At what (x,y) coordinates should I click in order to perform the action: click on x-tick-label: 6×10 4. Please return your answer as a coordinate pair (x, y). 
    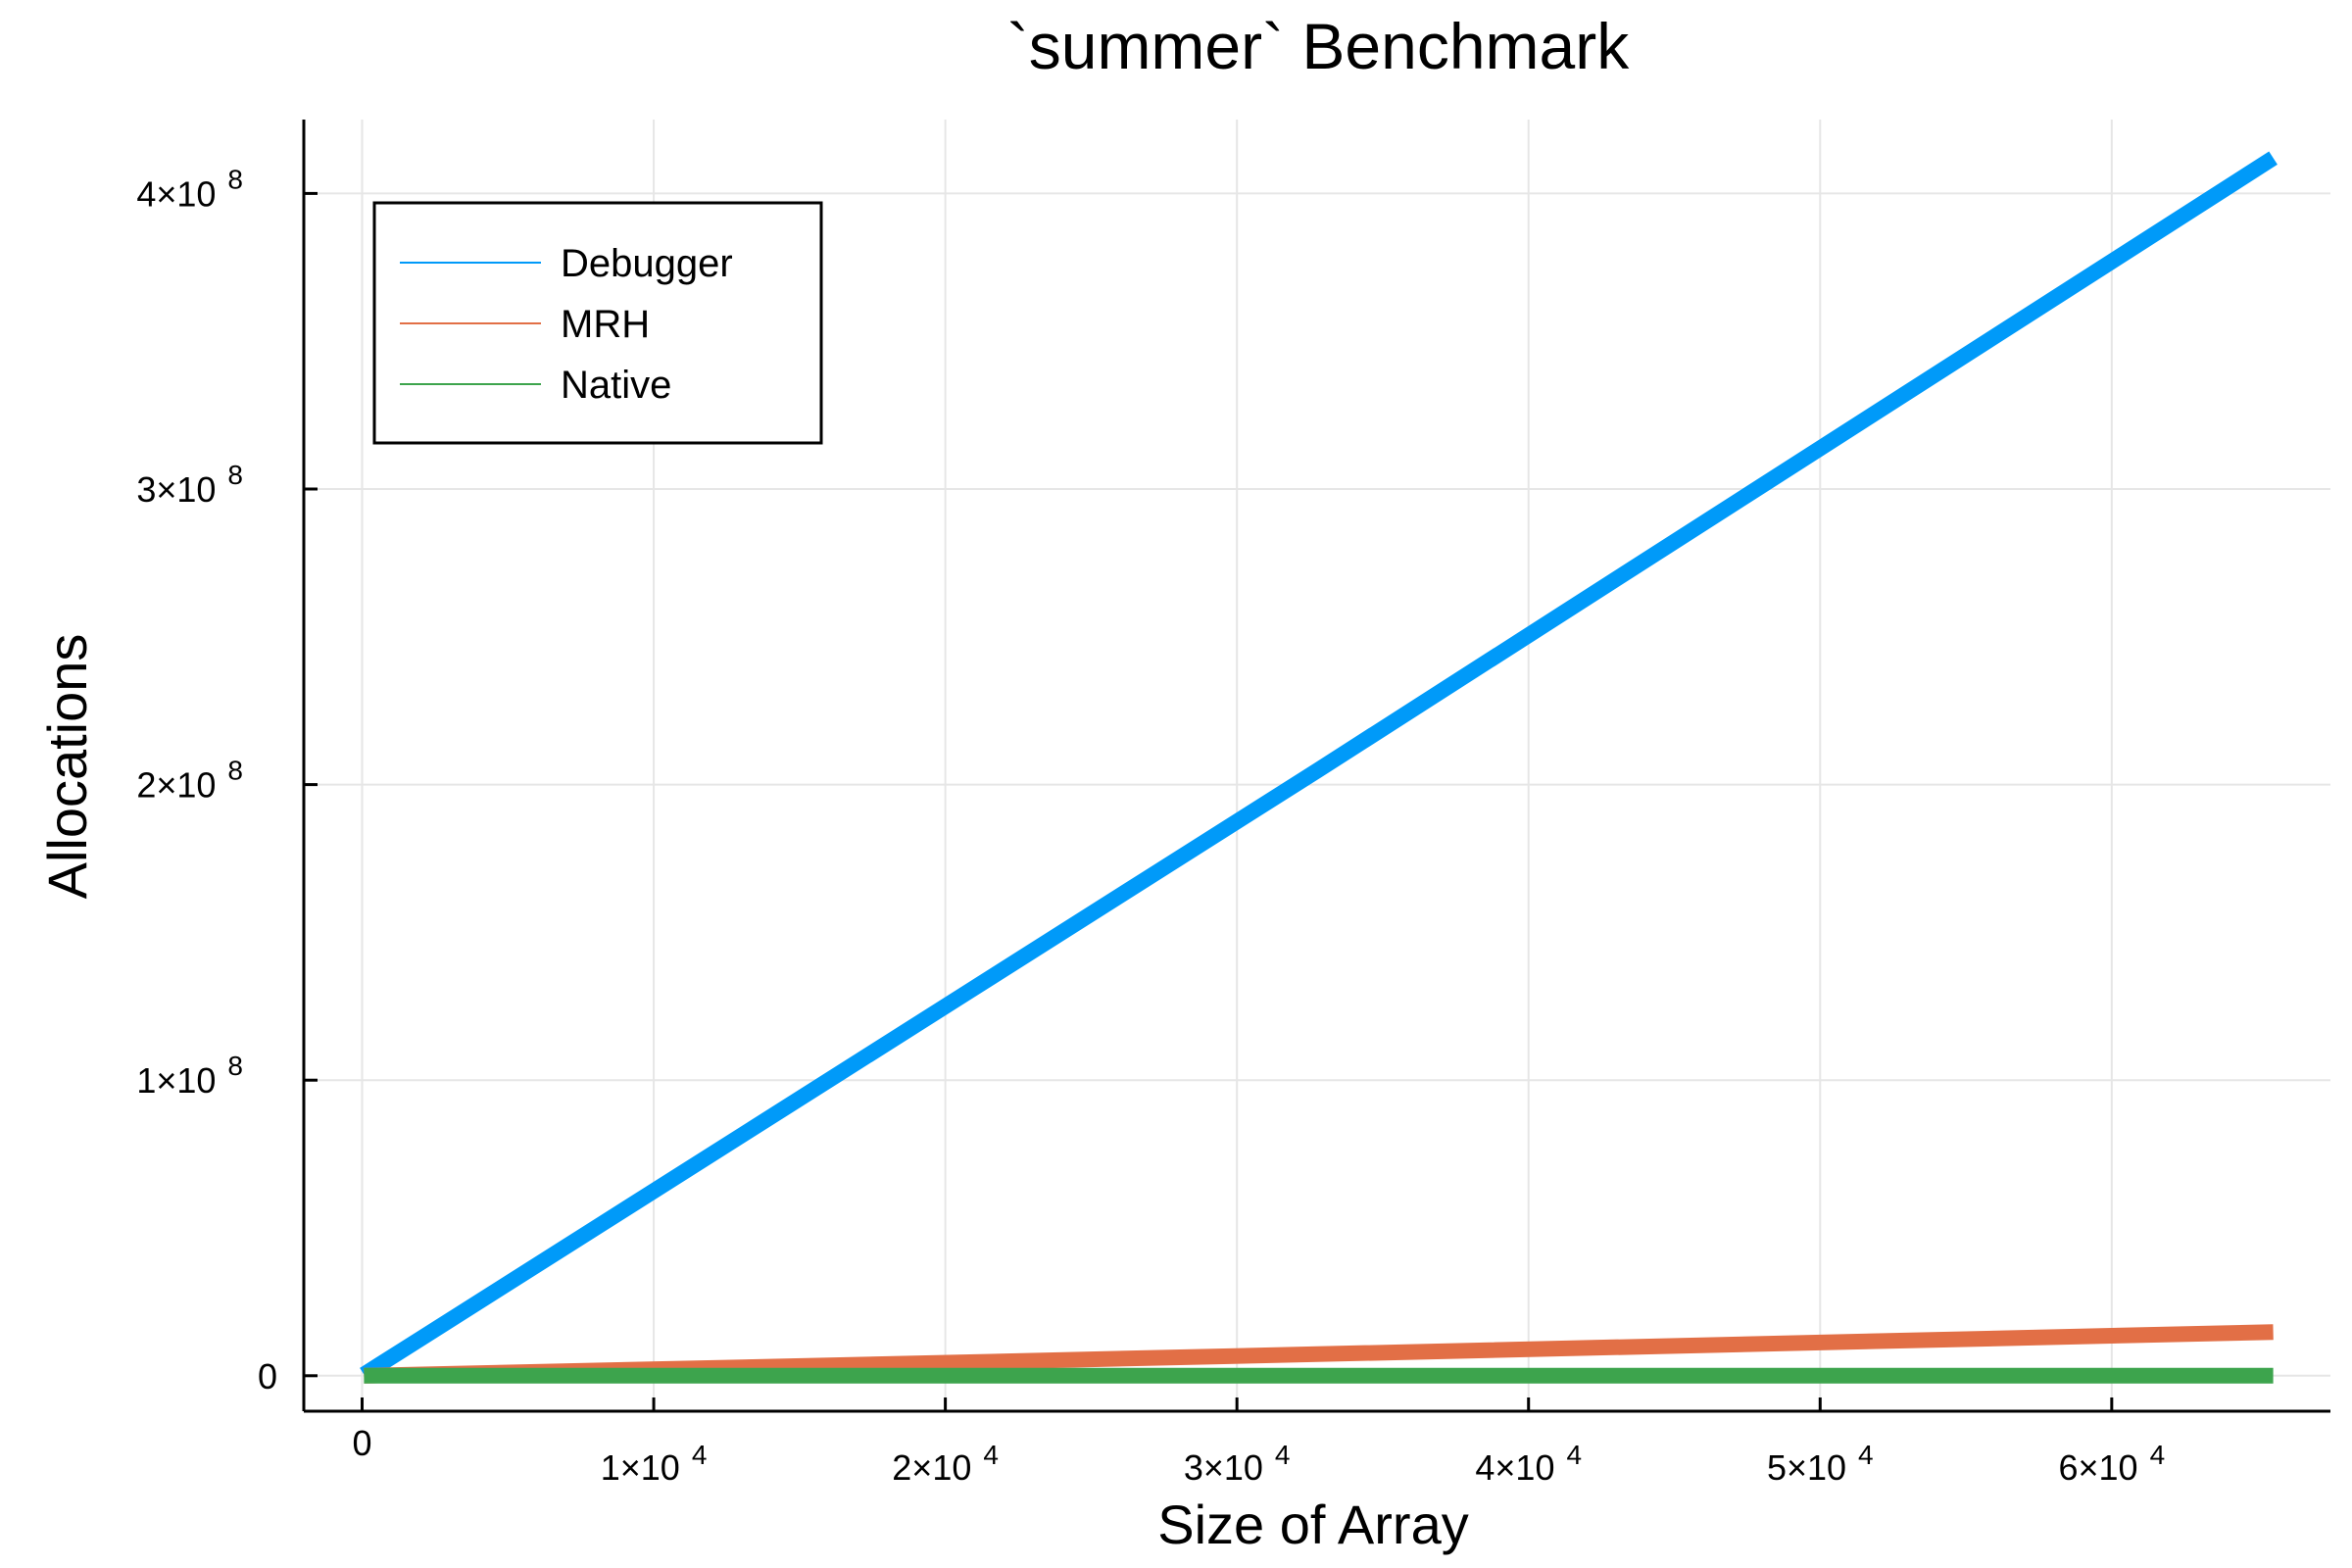
    Looking at the image, I should click on (2111, 1464).